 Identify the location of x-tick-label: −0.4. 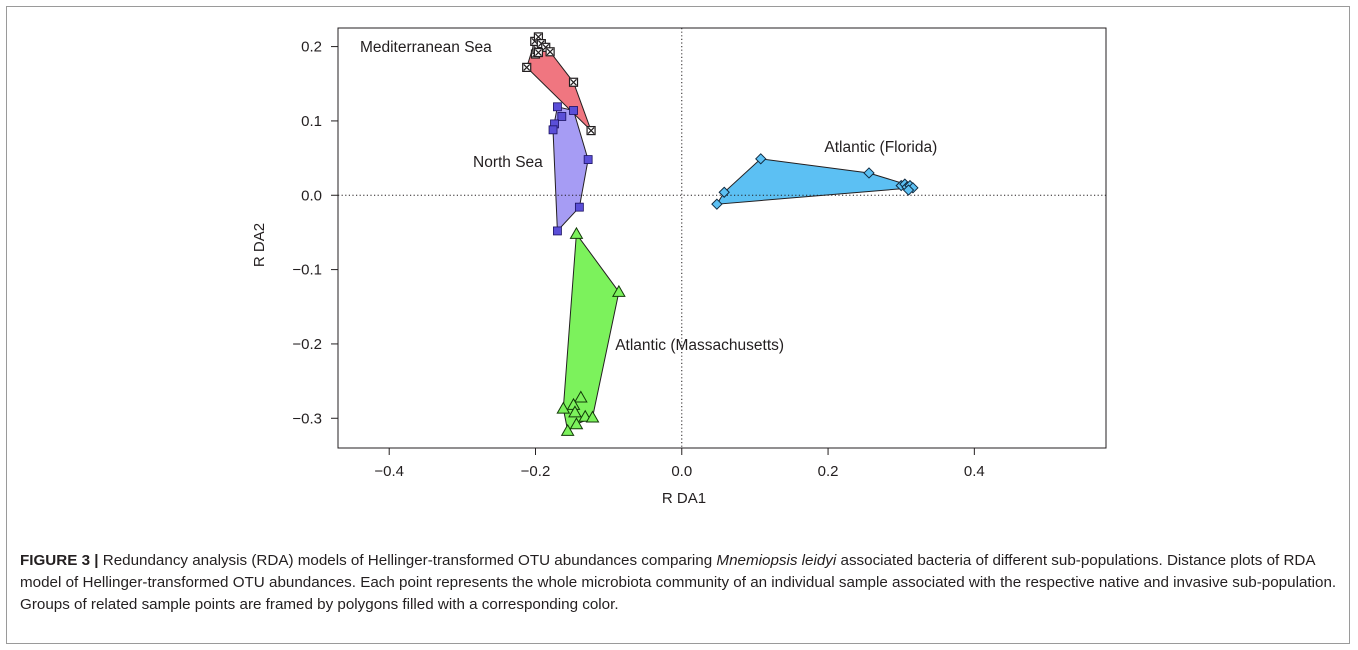
(389, 471).